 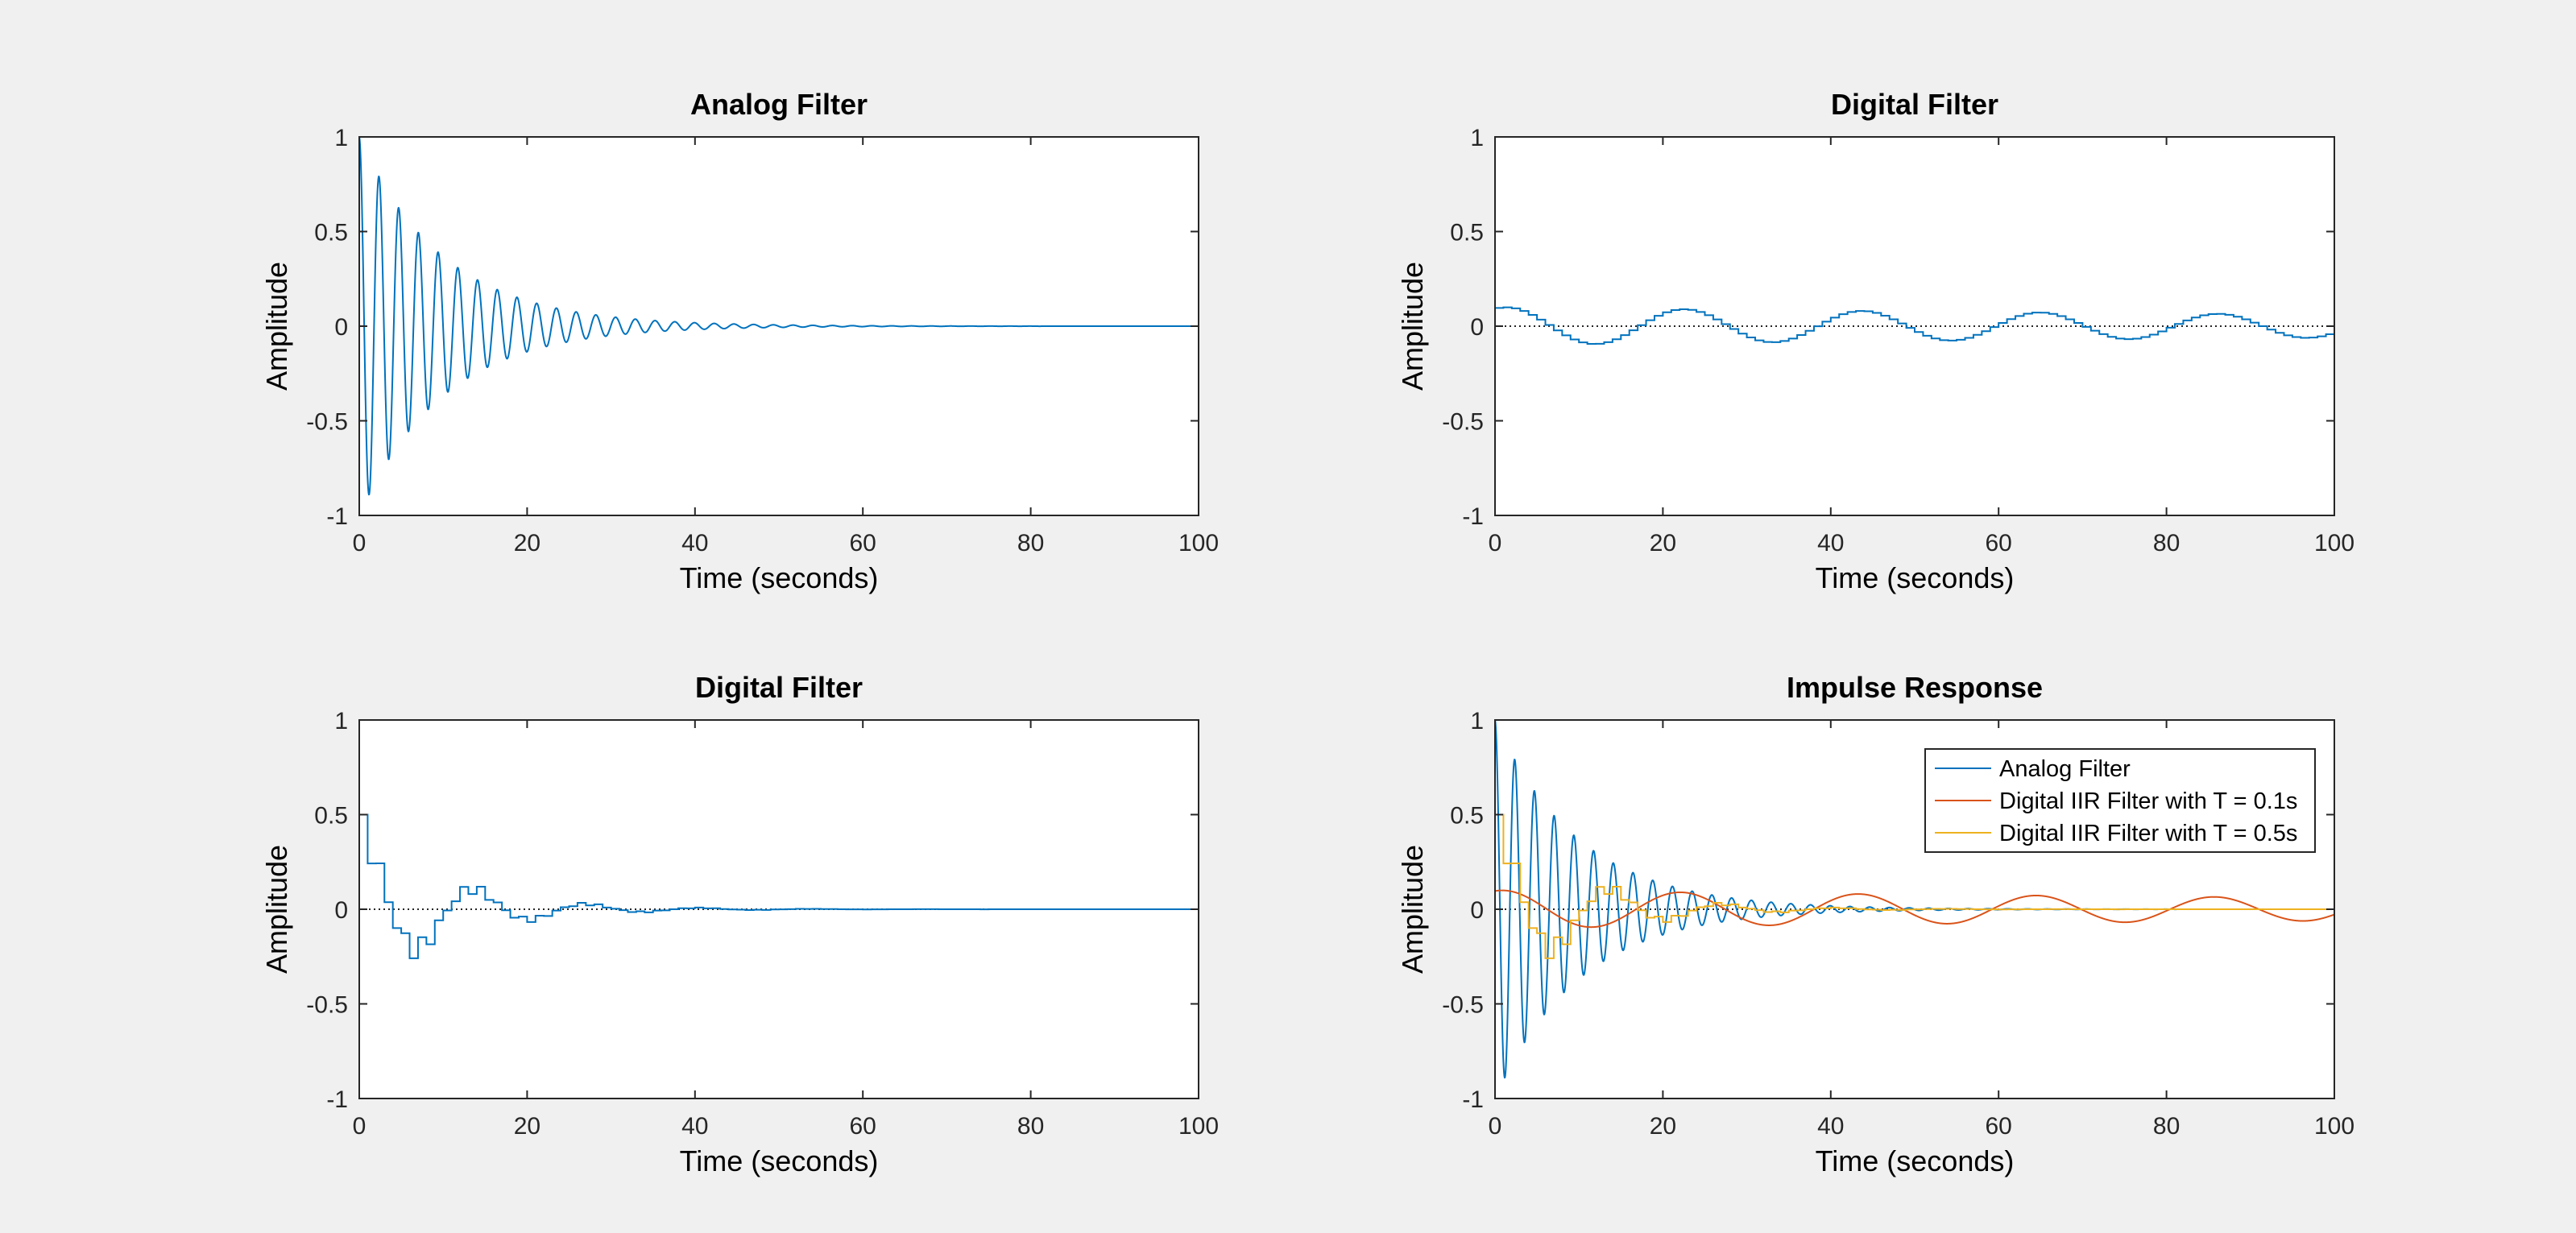 I want to click on chart-title: Analog Filter, so click(x=779, y=105).